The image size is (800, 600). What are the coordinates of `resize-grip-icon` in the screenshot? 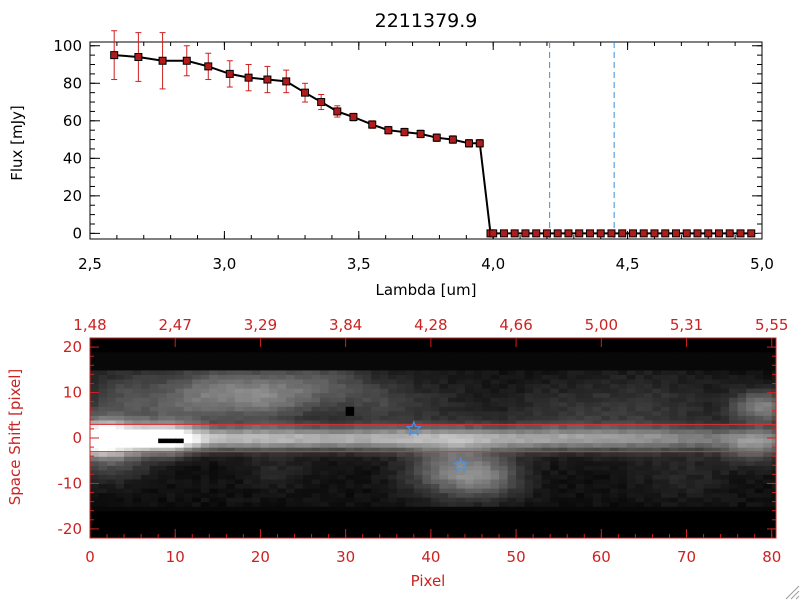 It's located at (792, 592).